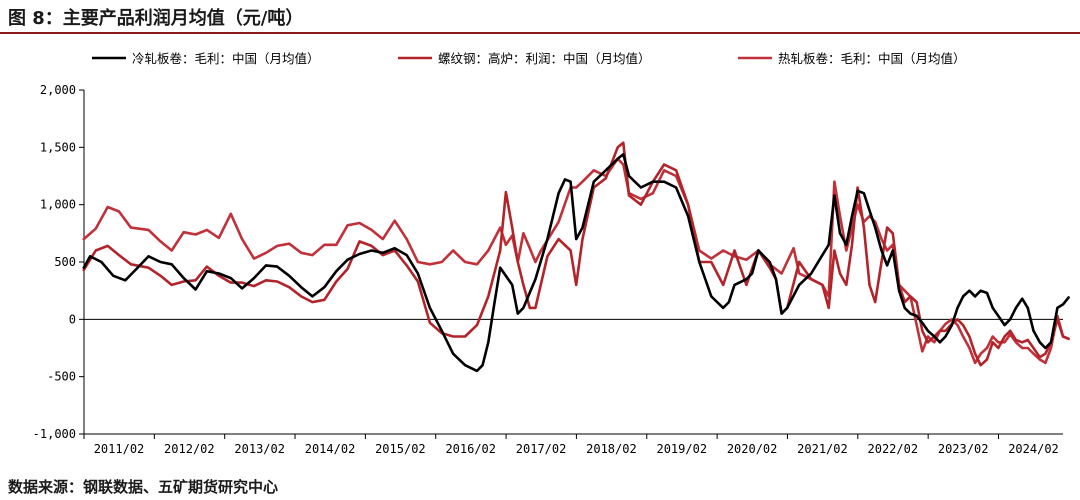 The height and width of the screenshot is (500, 1080). I want to click on y-tick-label: -1,000, so click(54, 434).